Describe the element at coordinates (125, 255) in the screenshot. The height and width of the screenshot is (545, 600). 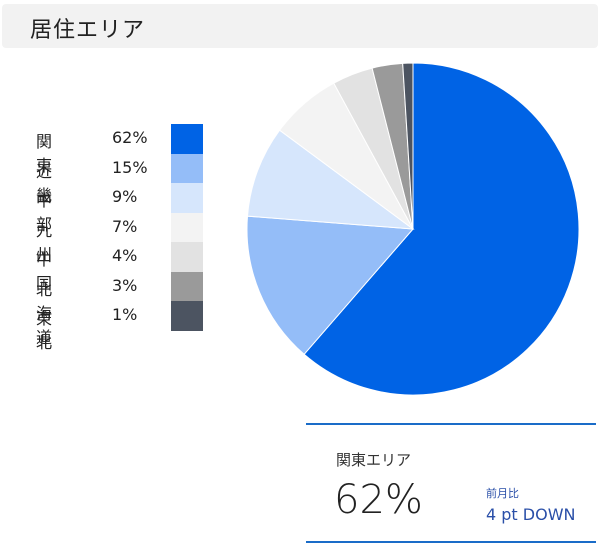
I see `legend-value: 4%` at that location.